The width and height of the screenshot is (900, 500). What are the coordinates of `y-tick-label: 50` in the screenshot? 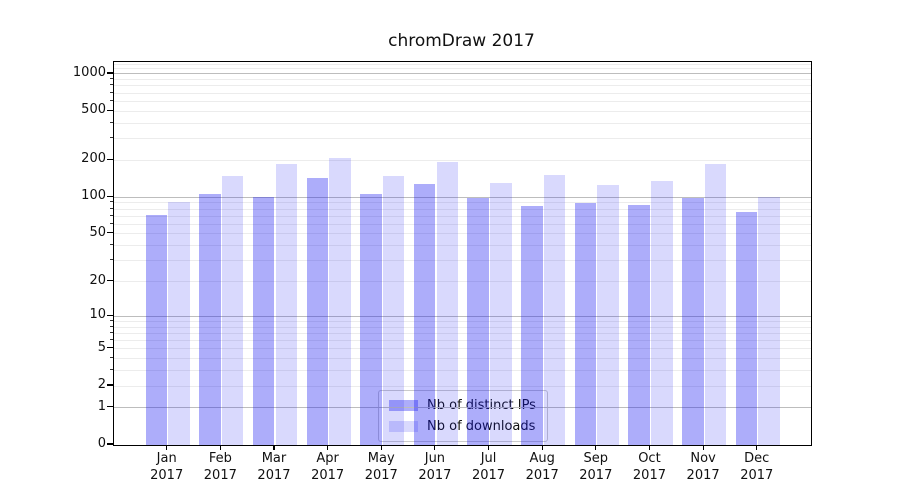 It's located at (97, 232).